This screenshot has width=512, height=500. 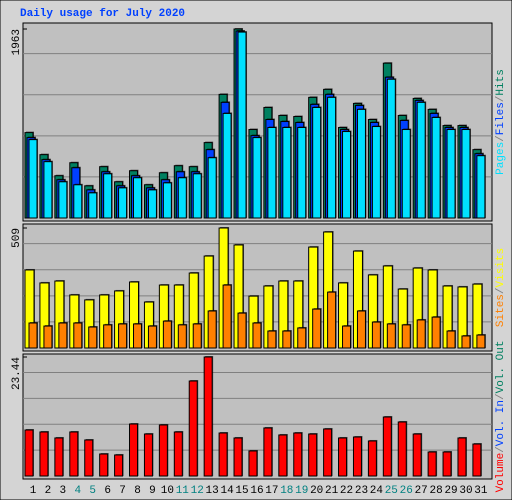 What do you see at coordinates (501, 417) in the screenshot?
I see `legend: Volume/Vol. In/Vol. Out` at bounding box center [501, 417].